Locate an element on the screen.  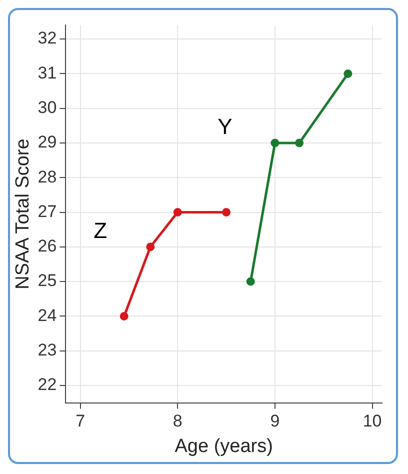
y-tick-label: 27 is located at coordinates (47, 211).